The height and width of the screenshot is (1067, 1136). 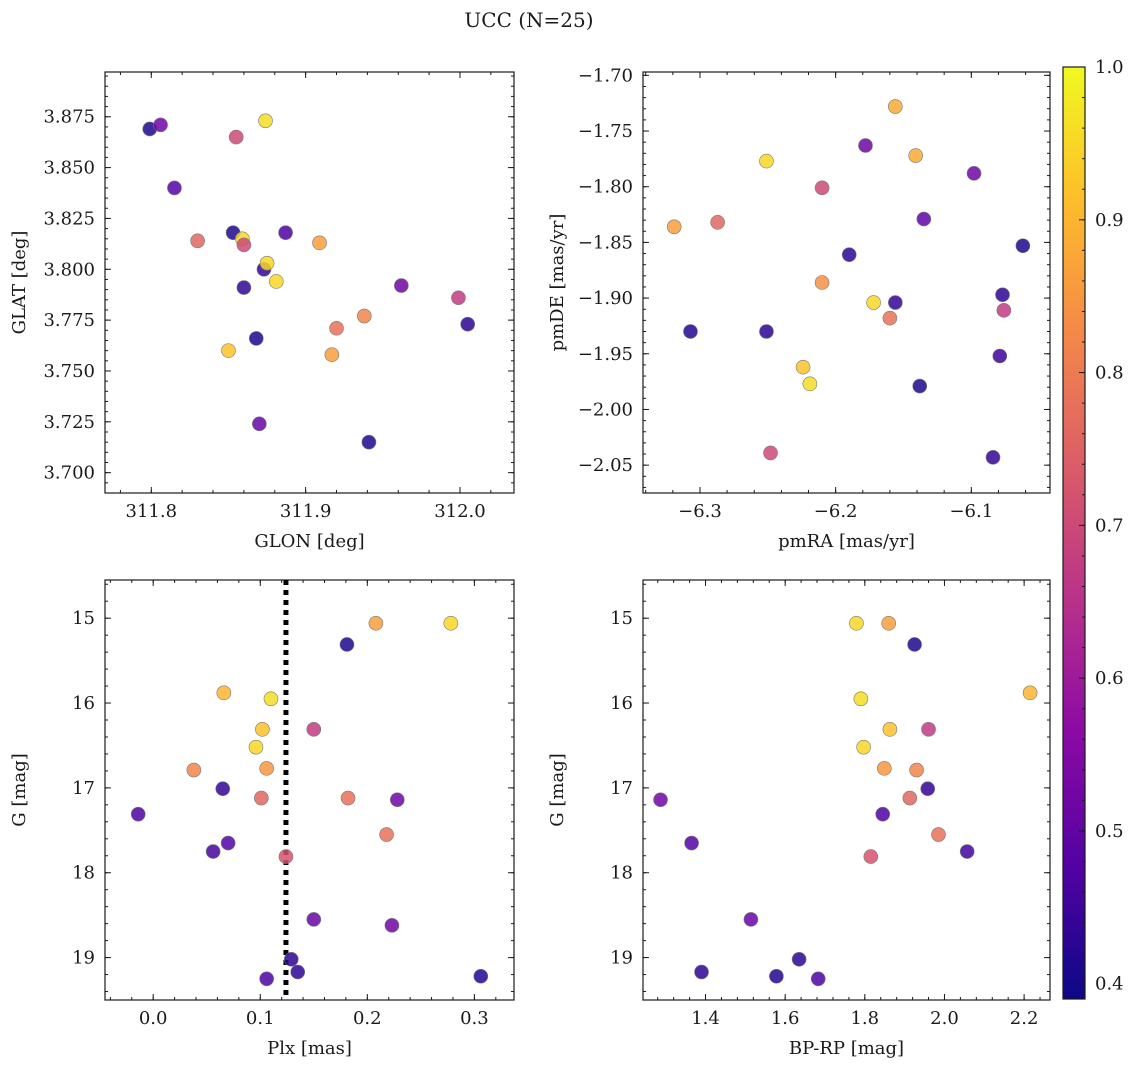 What do you see at coordinates (460, 511) in the screenshot?
I see `x-tick-label: 312.0` at bounding box center [460, 511].